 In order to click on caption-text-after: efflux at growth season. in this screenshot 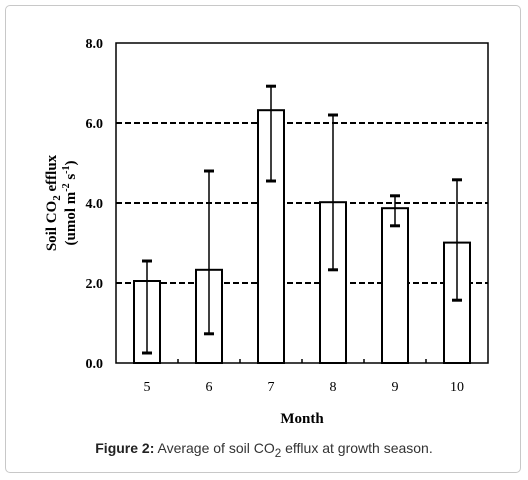, I will do `click(357, 448)`.